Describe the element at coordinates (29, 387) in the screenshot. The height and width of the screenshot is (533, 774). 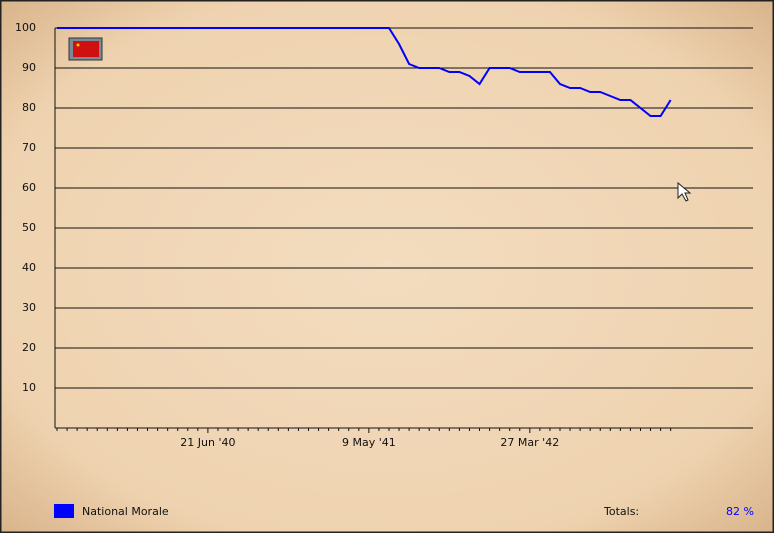
I see `y-tick-label: 10` at that location.